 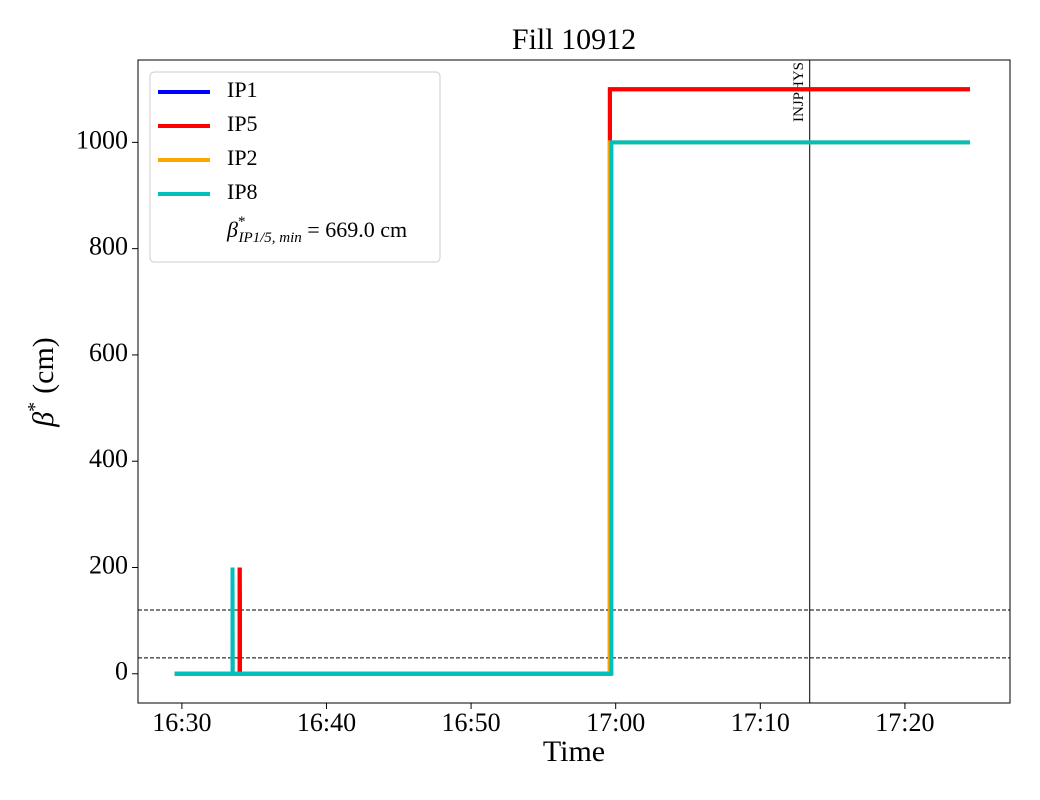 What do you see at coordinates (269, 238) in the screenshot?
I see `note-sub: IP1/5, min` at bounding box center [269, 238].